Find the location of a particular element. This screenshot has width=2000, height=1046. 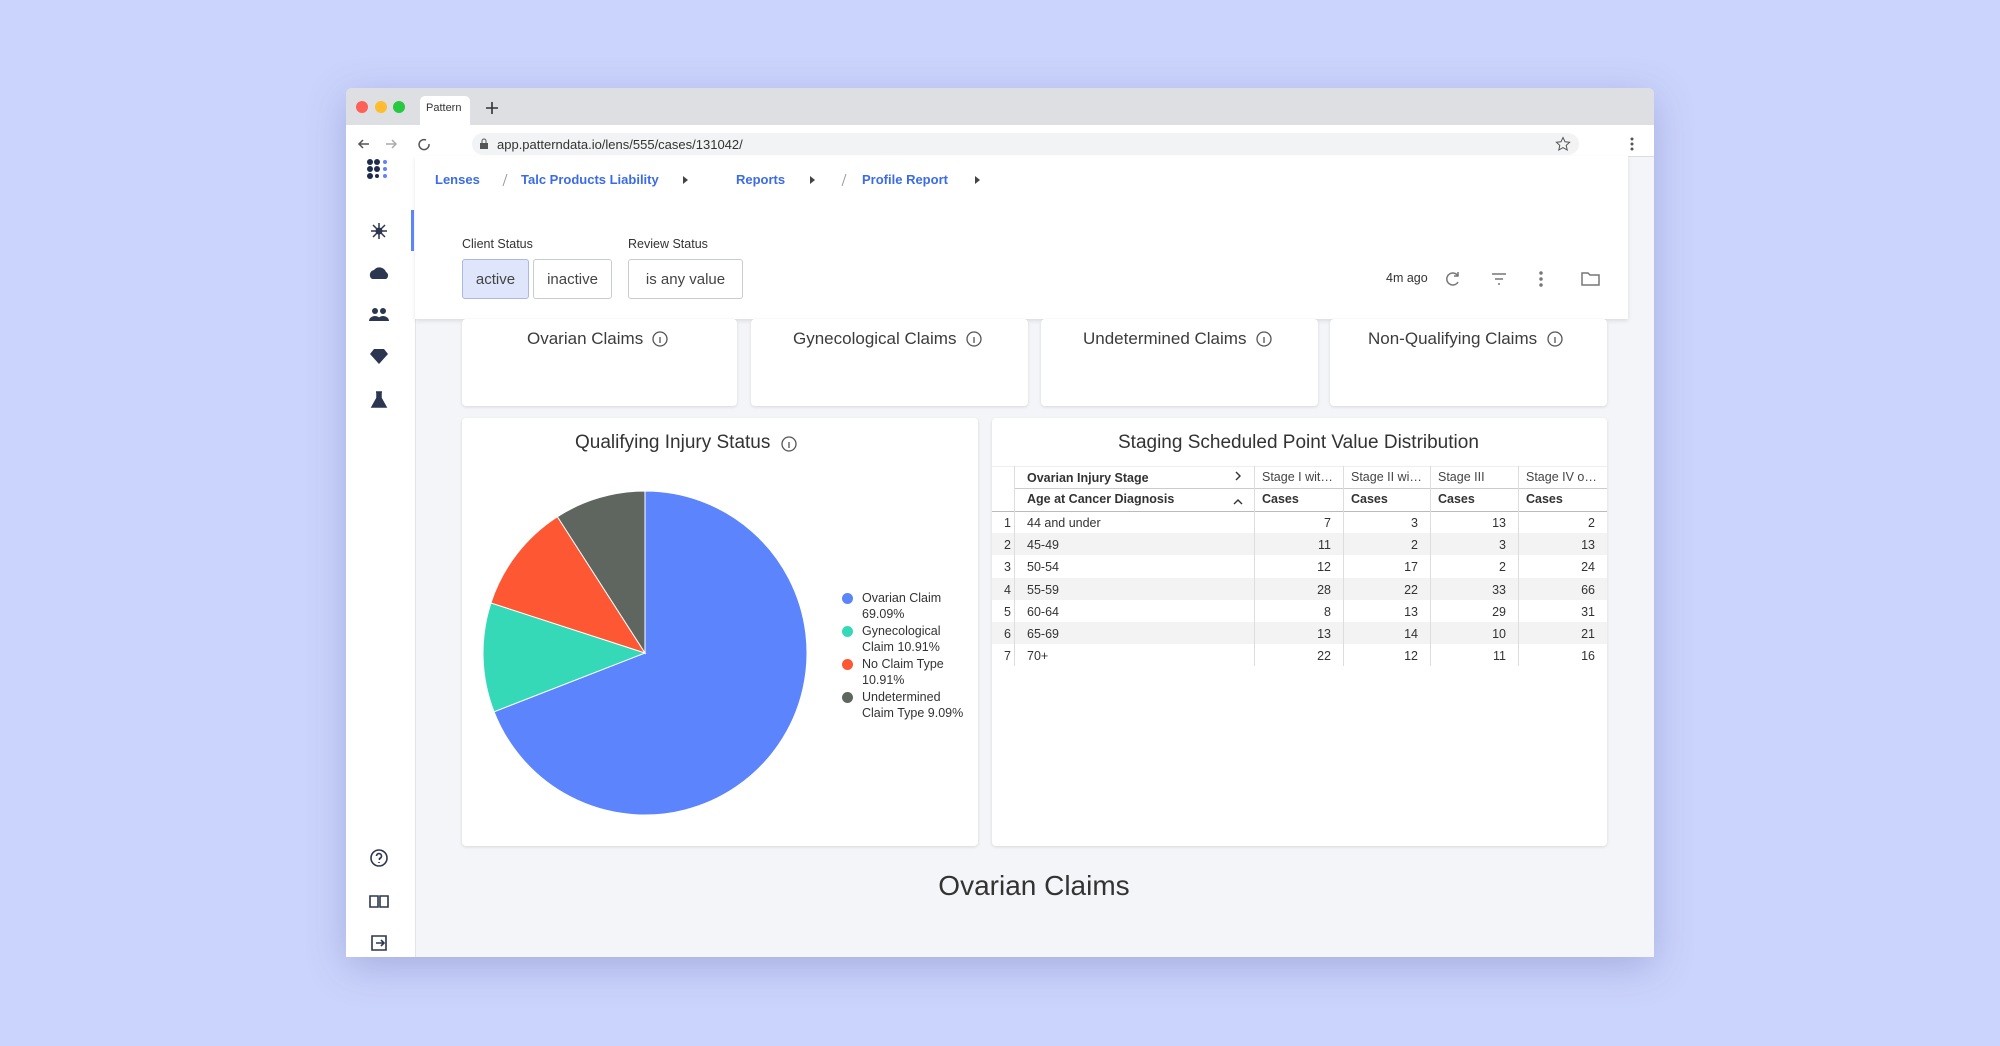

legend-item: Undetermined Claim Type 9.09% is located at coordinates (907, 705).